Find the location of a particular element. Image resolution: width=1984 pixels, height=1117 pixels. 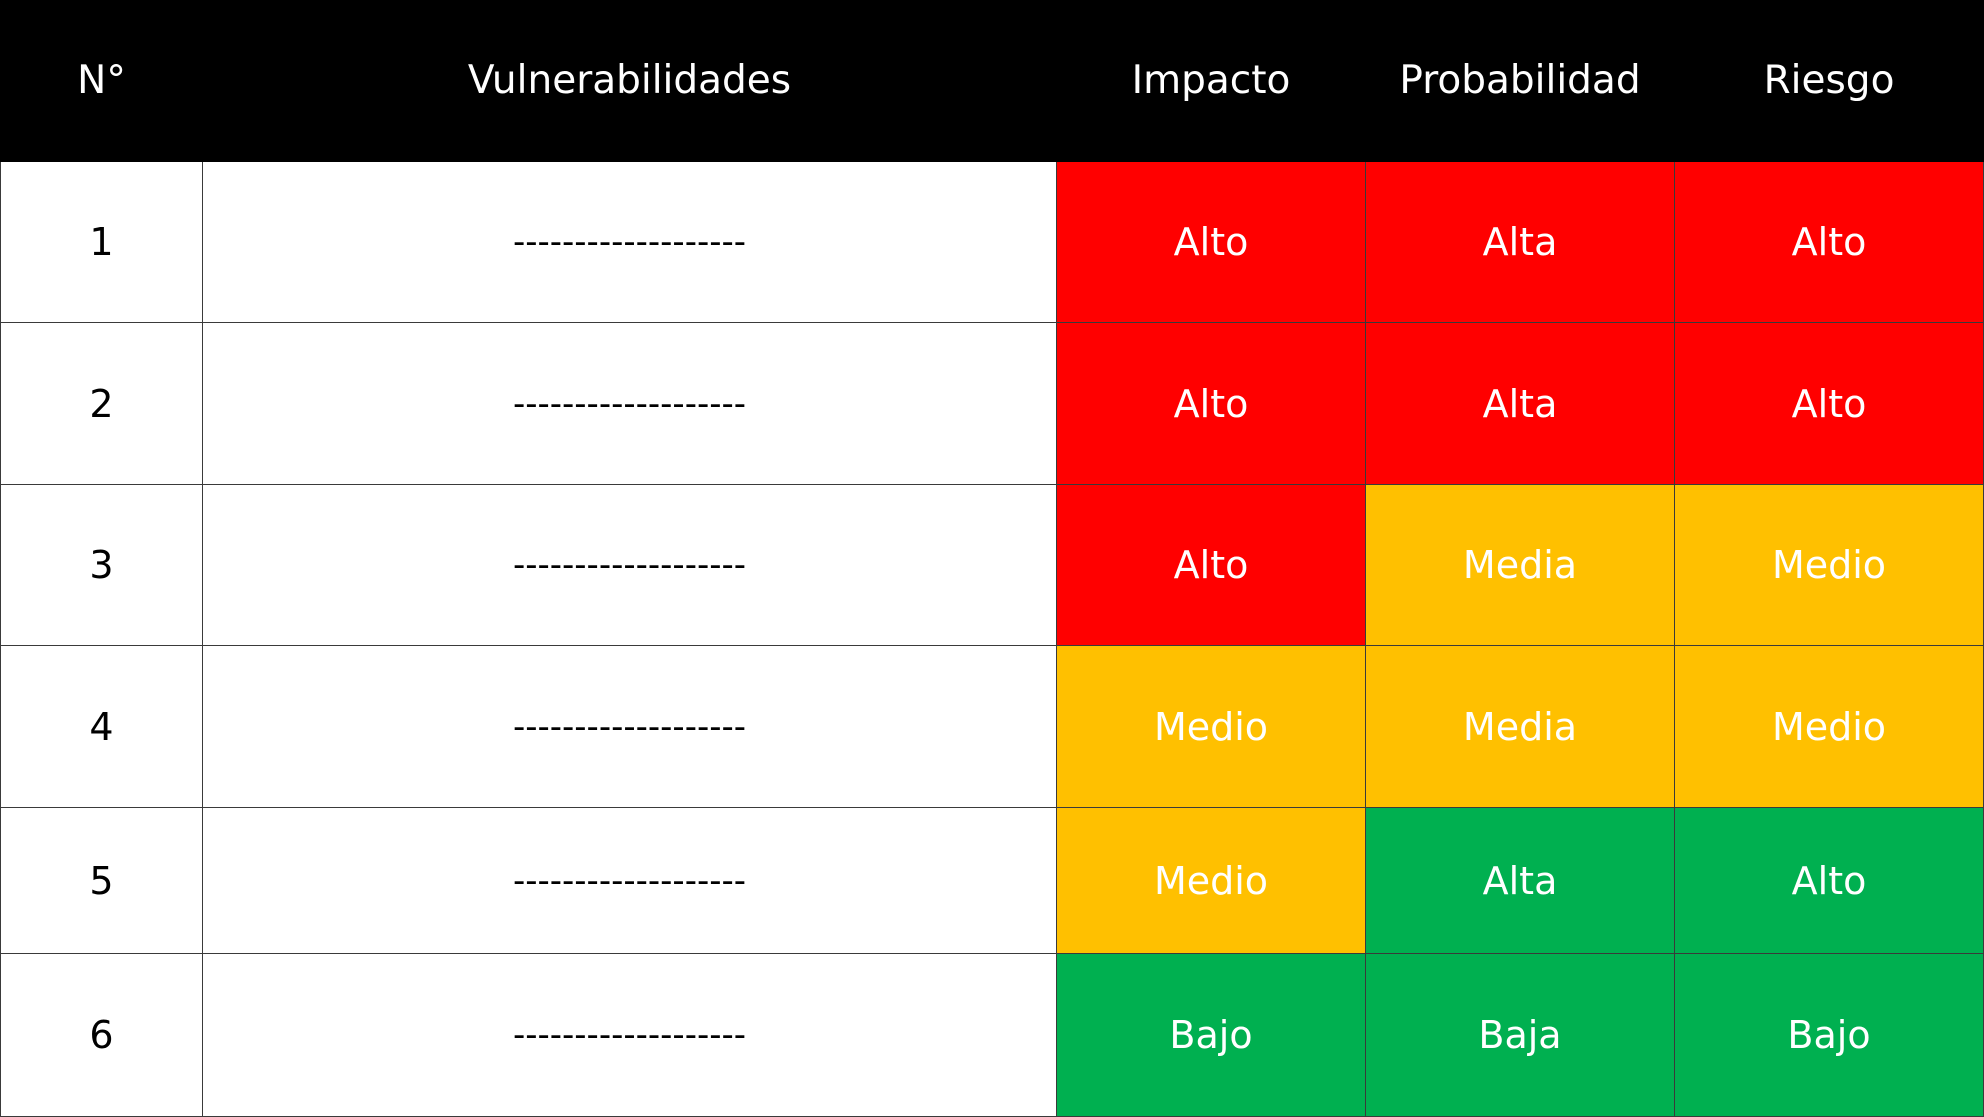

header-probability: Probabilidad is located at coordinates (1520, 81).